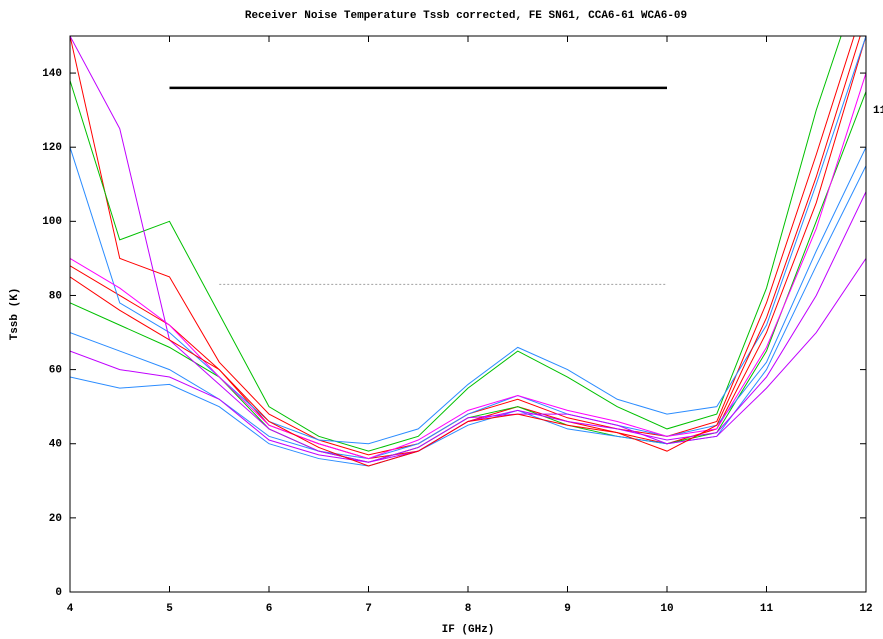  I want to click on x-tick-label: 9, so click(567, 609).